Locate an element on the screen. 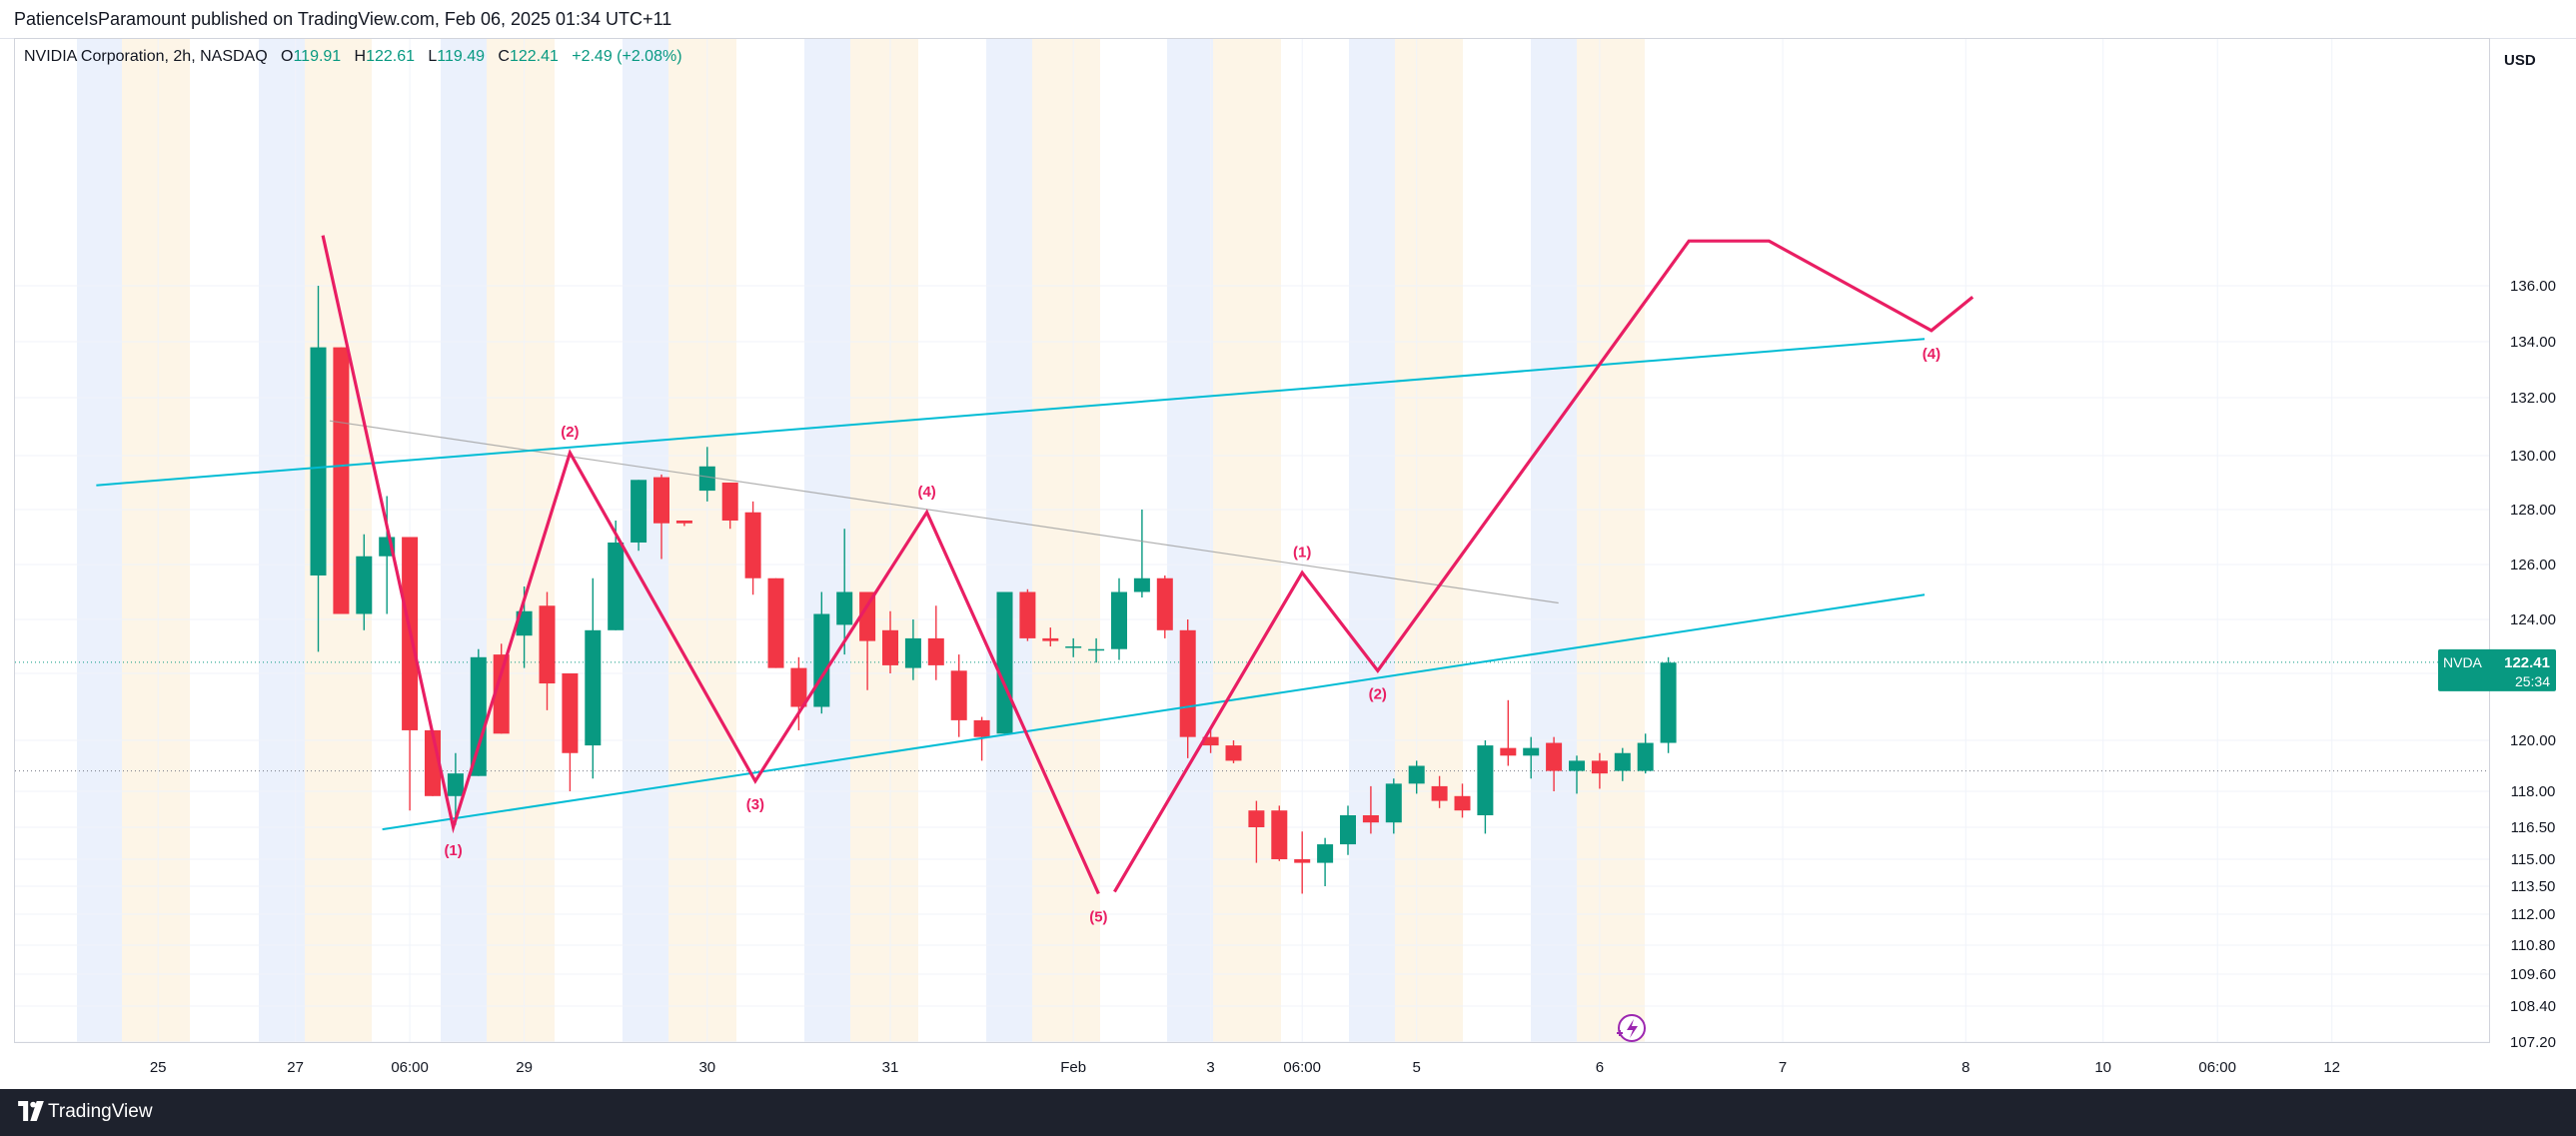 The image size is (2576, 1136). time-tick-label: 06:00 is located at coordinates (410, 1067).